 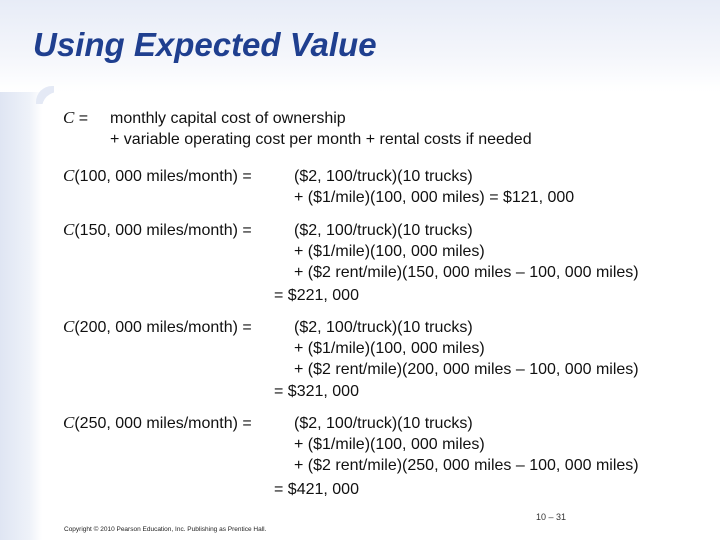 I want to click on case-2-line-1: ($2, 100/truck)(10 trucks), so click(x=383, y=230).